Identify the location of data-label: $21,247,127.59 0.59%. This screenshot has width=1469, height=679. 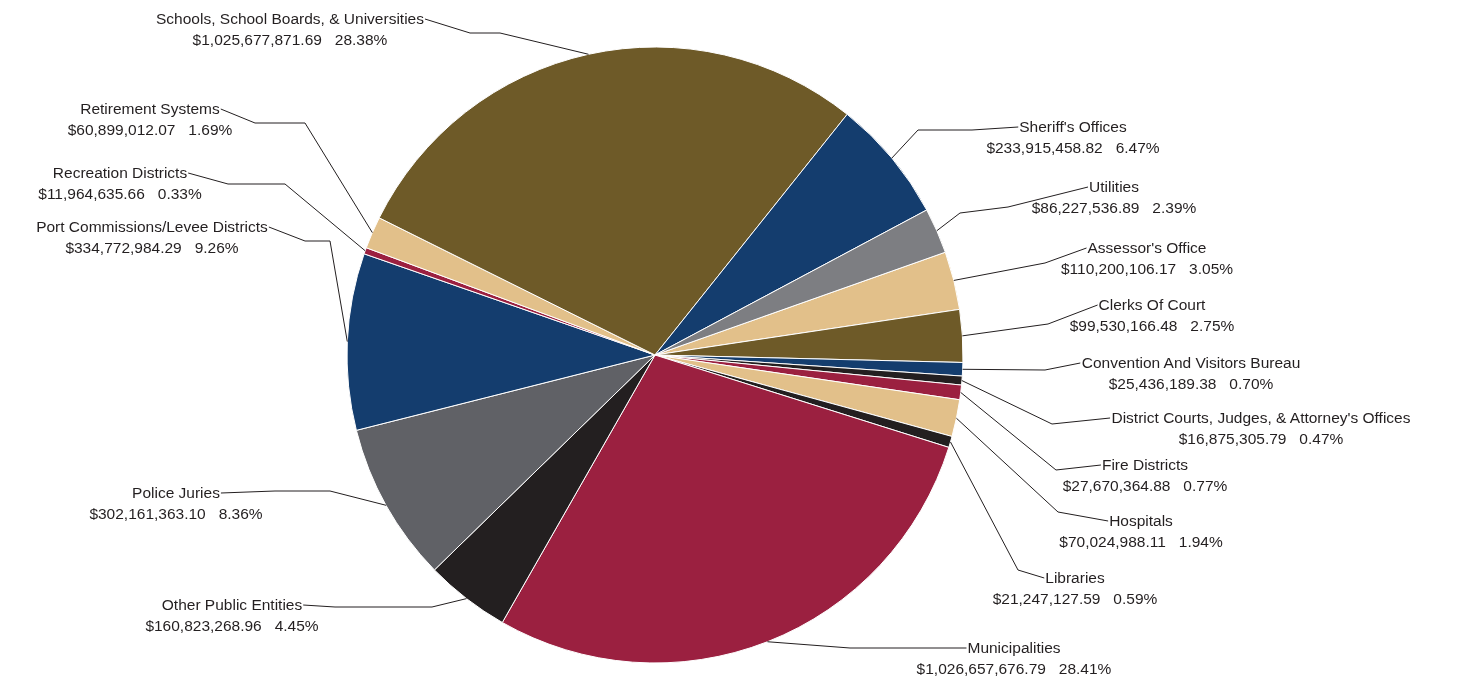
(1075, 598).